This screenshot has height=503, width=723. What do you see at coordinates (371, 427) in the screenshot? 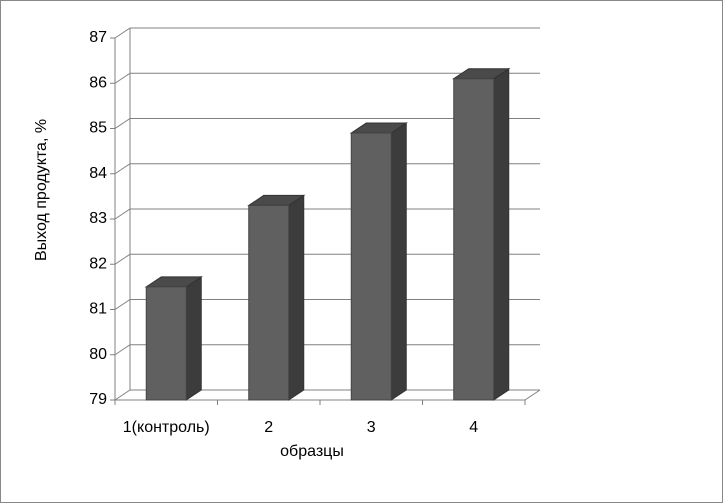
I see `x-tick-label: 3` at bounding box center [371, 427].